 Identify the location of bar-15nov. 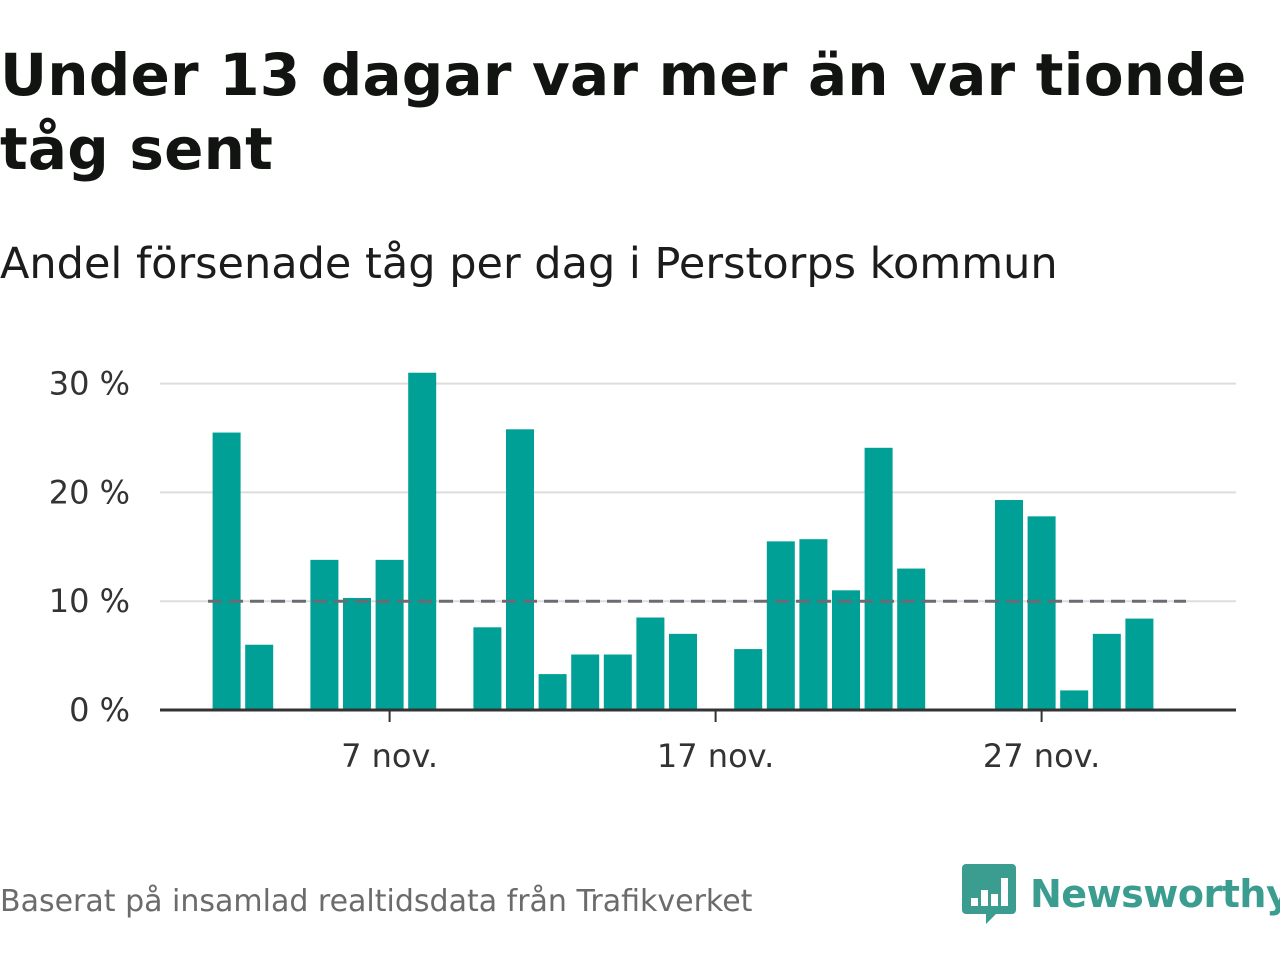
(650, 663).